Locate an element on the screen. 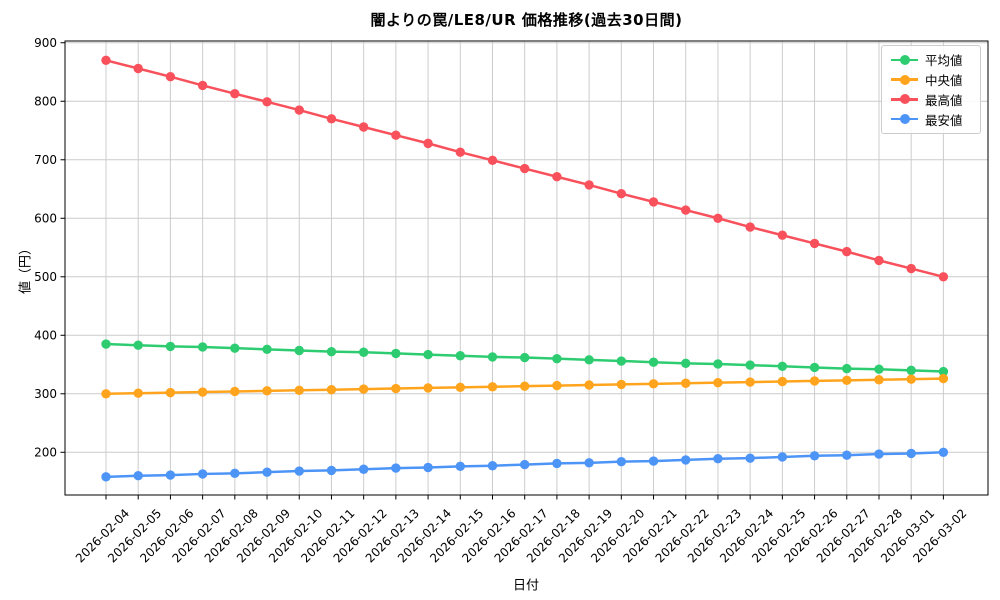 The height and width of the screenshot is (600, 1000). x-axis-label: 日付 is located at coordinates (526, 586).